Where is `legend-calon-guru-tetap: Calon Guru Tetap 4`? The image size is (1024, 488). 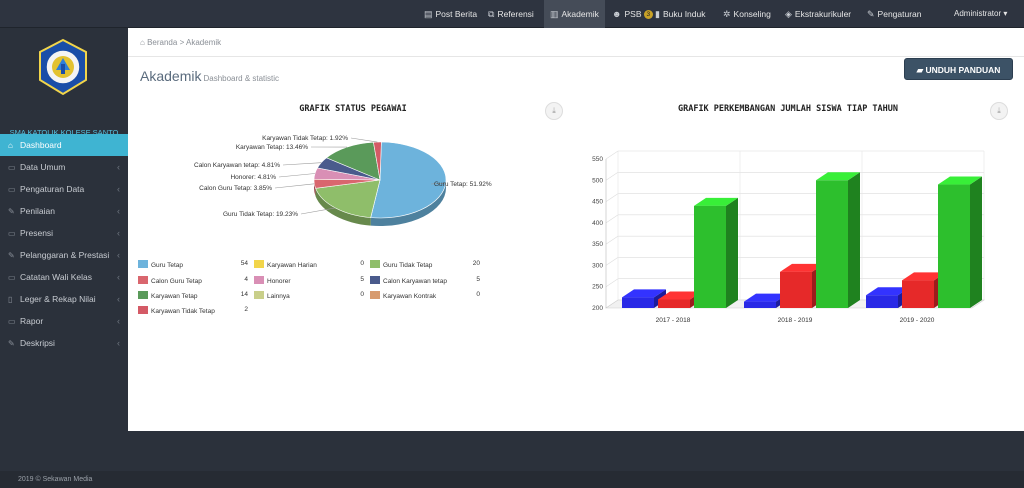 legend-calon-guru-tetap: Calon Guru Tetap 4 is located at coordinates (193, 280).